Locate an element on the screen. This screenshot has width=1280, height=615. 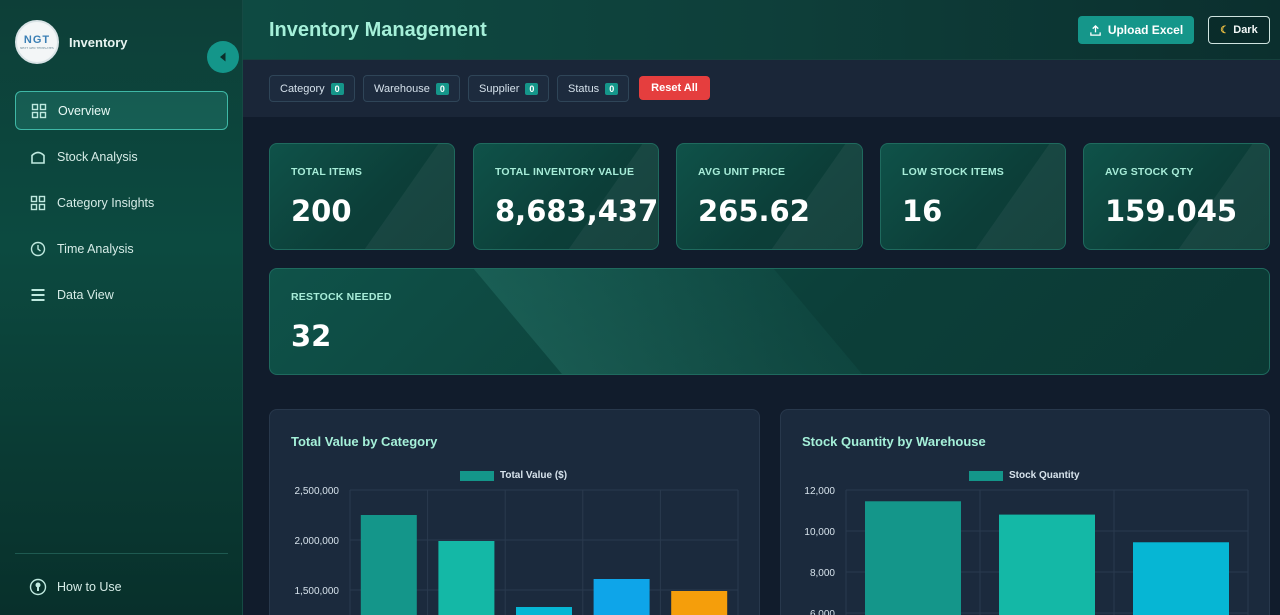
filter-label: Category is located at coordinates (302, 88).